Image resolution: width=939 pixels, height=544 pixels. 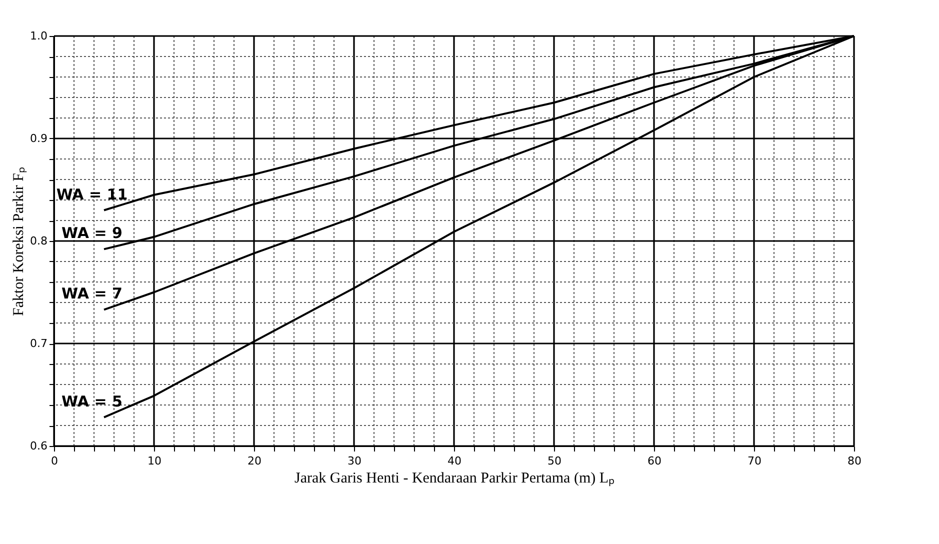 What do you see at coordinates (54, 461) in the screenshot?
I see `x-tick-label: 0` at bounding box center [54, 461].